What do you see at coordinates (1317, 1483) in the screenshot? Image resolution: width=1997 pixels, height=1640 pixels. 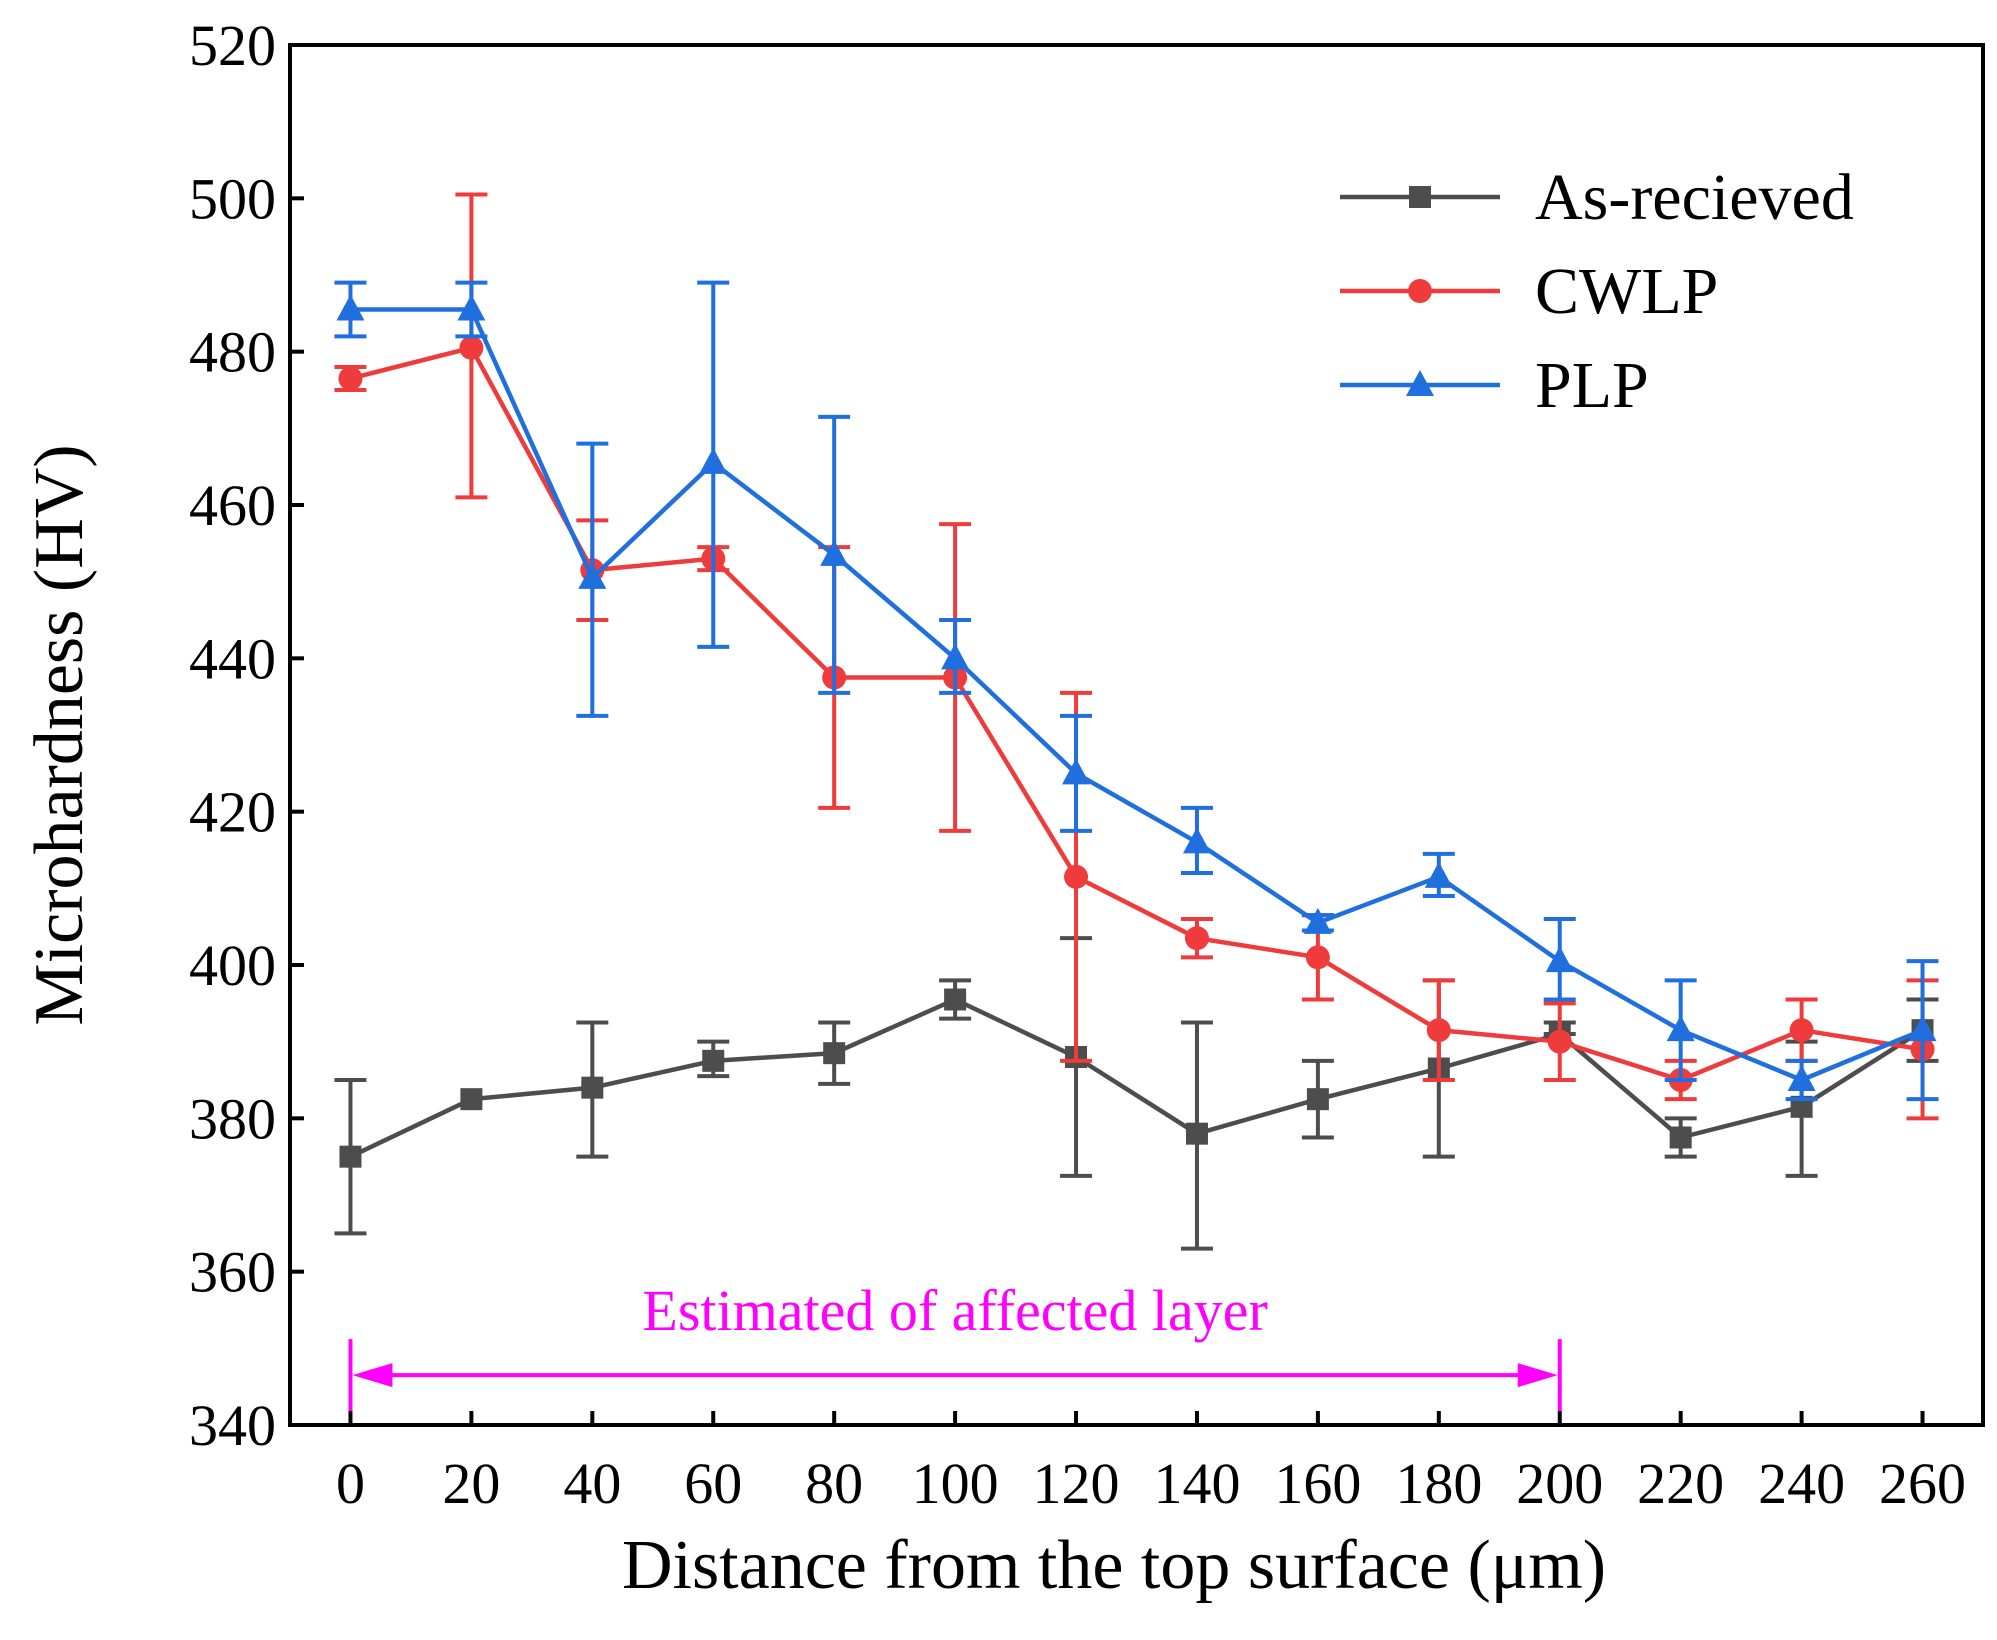 I see `x-tick-label: 160` at bounding box center [1317, 1483].